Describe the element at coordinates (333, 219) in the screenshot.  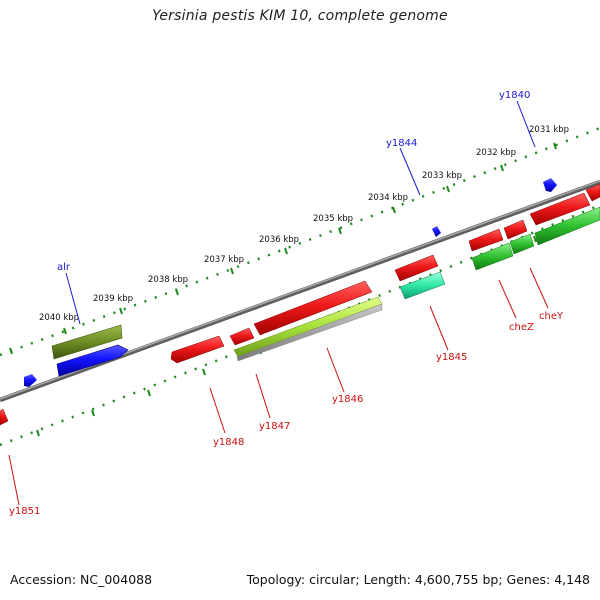
I see `kbp-label-2035: 2035 kbp` at that location.